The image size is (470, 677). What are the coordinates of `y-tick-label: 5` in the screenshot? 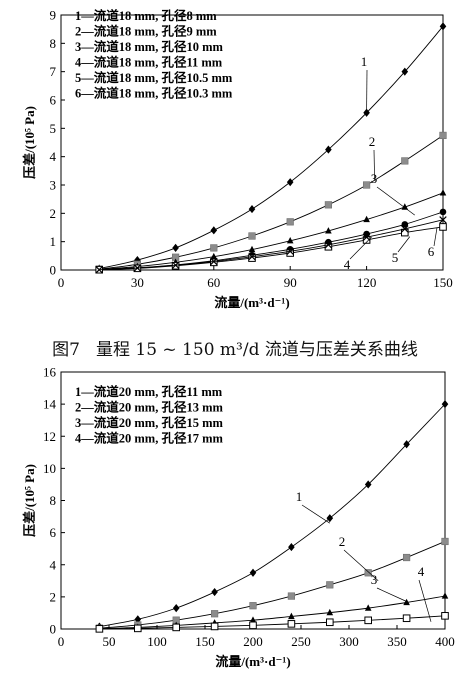 It's located at (53, 128).